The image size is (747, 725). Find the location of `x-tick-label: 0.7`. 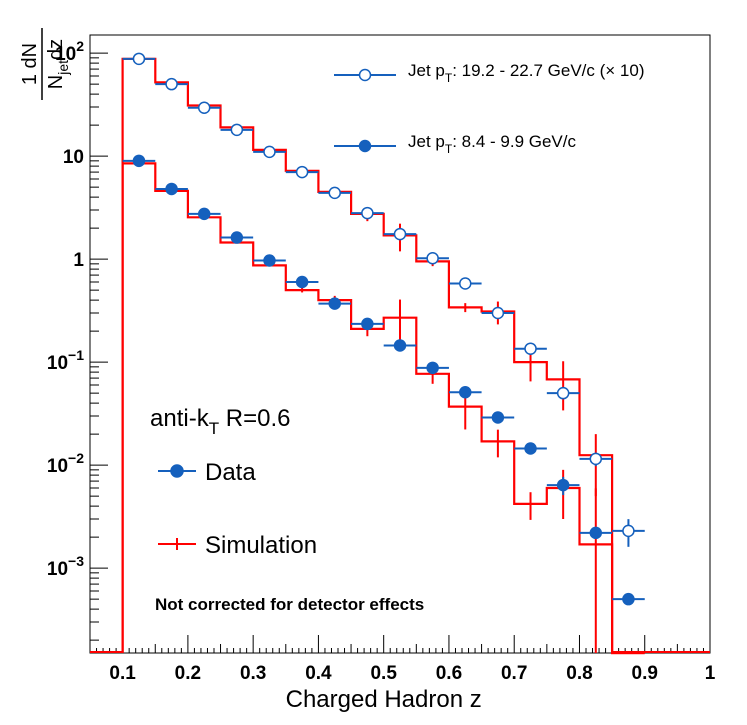

x-tick-label: 0.7 is located at coordinates (514, 673).